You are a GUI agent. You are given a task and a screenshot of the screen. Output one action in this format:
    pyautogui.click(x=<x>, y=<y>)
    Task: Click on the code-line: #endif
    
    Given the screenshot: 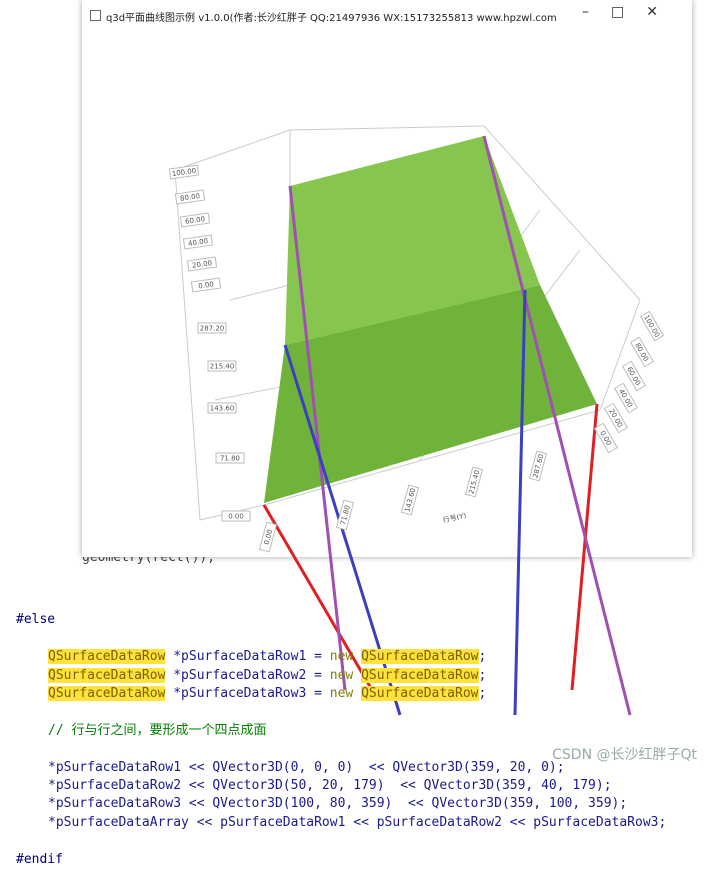 What is the action you would take?
    pyautogui.click(x=39, y=859)
    